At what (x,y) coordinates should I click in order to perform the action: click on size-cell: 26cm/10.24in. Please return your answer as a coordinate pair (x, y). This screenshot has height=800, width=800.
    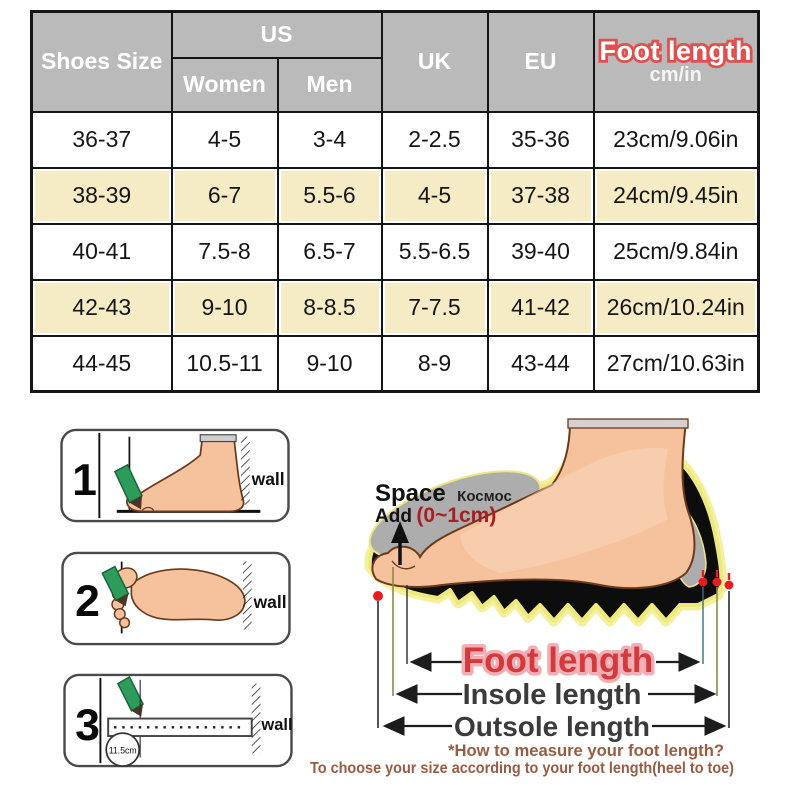
    Looking at the image, I should click on (676, 307).